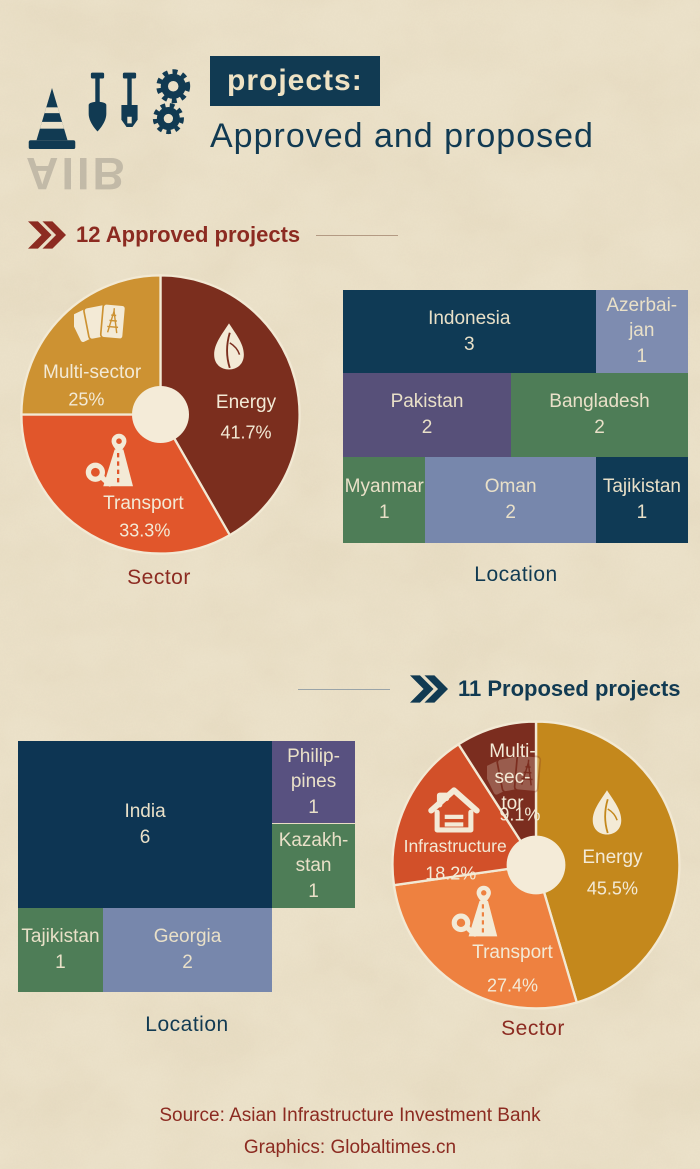  I want to click on treemap-cell-pakistan: Pakistan 2, so click(427, 414).